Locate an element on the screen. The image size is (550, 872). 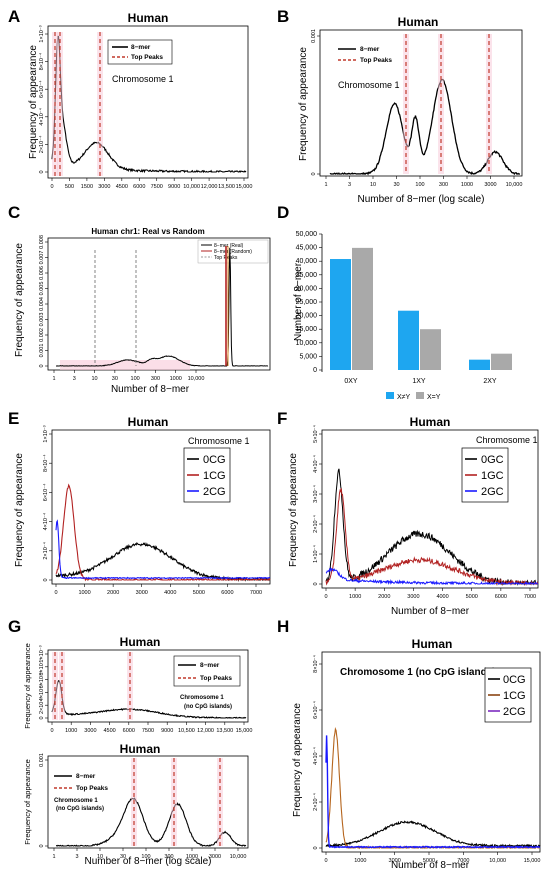
panel-label-h: H is located at coordinates (283, 626).